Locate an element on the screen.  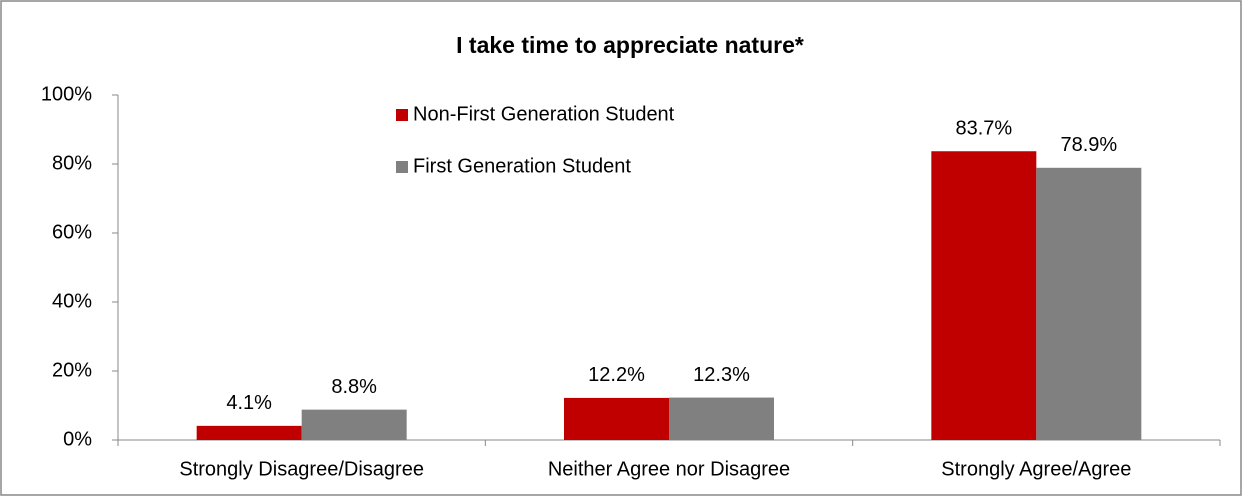
data-label: 12.2% is located at coordinates (616, 375).